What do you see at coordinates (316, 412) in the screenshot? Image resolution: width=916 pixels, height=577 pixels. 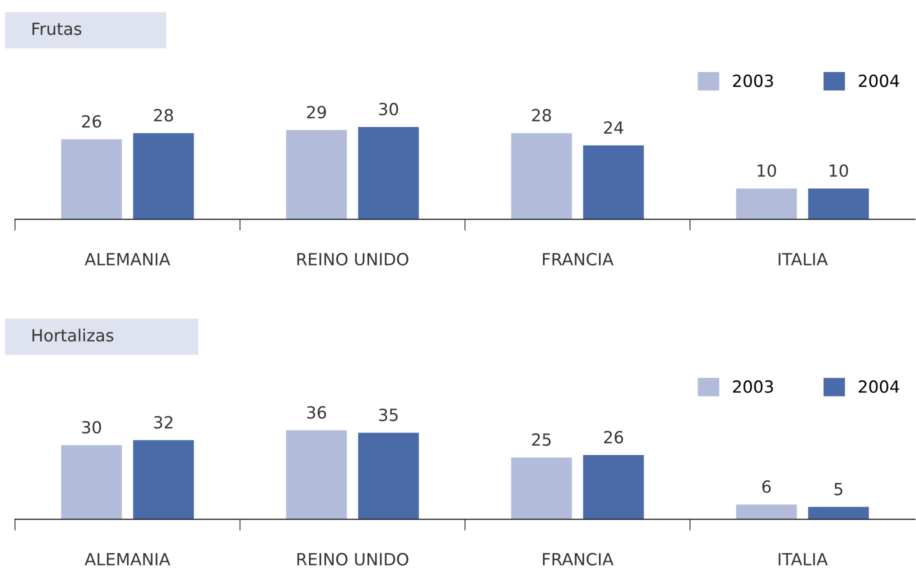 I see `data-label: 36` at bounding box center [316, 412].